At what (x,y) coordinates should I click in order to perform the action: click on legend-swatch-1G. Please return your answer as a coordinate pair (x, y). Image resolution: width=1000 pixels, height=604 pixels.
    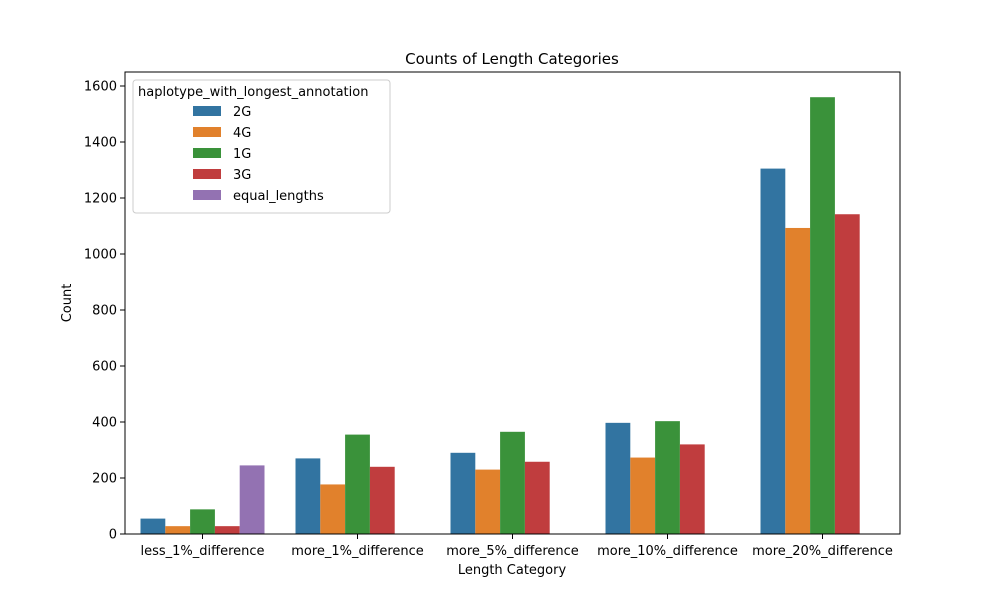
    Looking at the image, I should click on (207, 153).